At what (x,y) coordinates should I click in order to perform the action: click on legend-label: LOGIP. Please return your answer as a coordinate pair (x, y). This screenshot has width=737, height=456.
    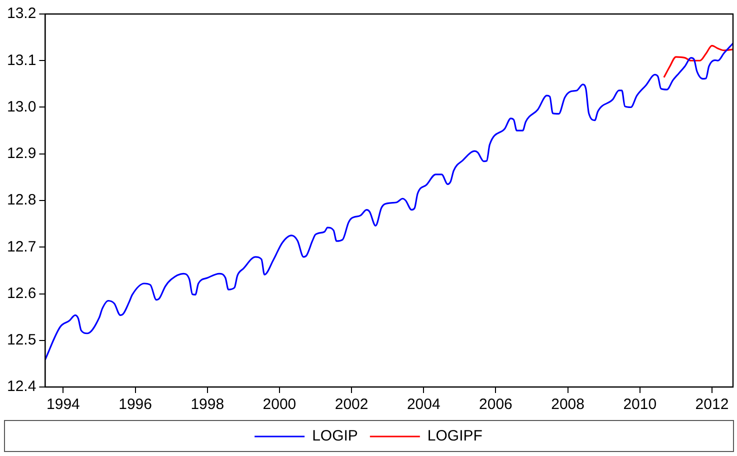
    Looking at the image, I should click on (335, 436).